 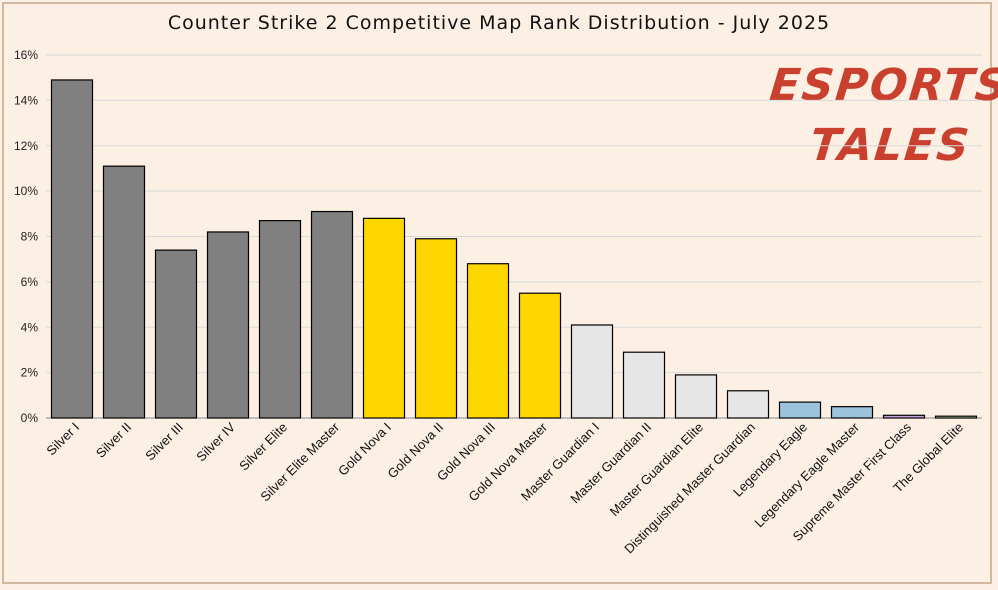 What do you see at coordinates (113, 440) in the screenshot?
I see `x-tick-label: Silver II` at bounding box center [113, 440].